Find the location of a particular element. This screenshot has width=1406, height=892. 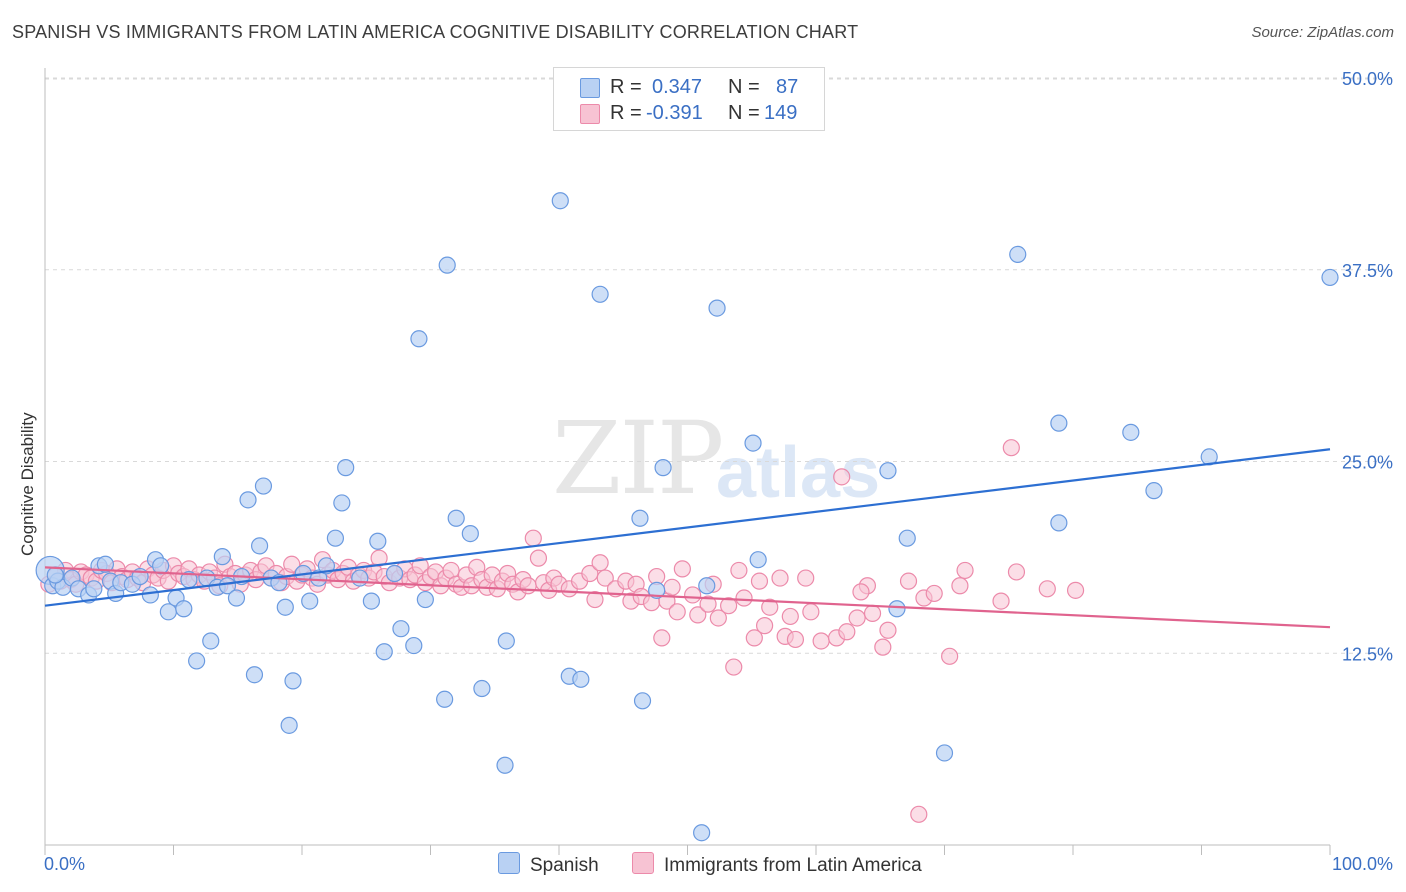

bottom-legend-immigrants-label: Immigrants from Latin America is located at coordinates (793, 865).